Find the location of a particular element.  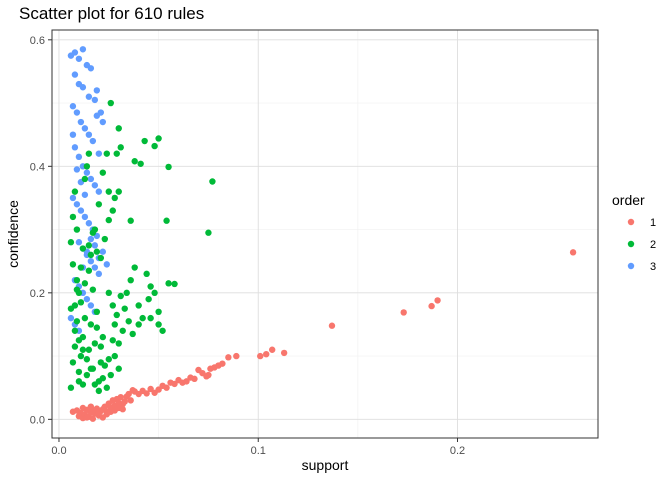

x-tick-label: 0.2 is located at coordinates (457, 451).